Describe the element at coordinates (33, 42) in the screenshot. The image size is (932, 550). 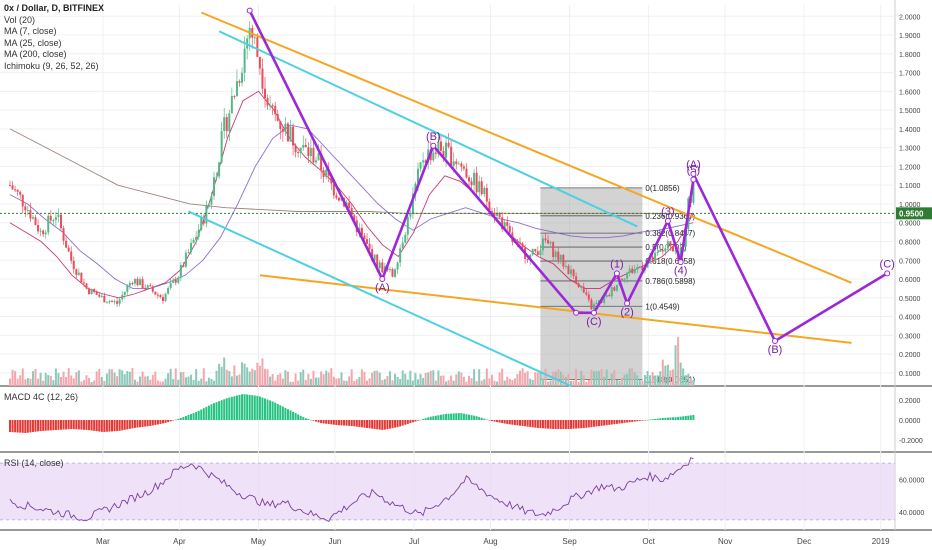
I see `indicator-ma25: MA (25, close)` at that location.